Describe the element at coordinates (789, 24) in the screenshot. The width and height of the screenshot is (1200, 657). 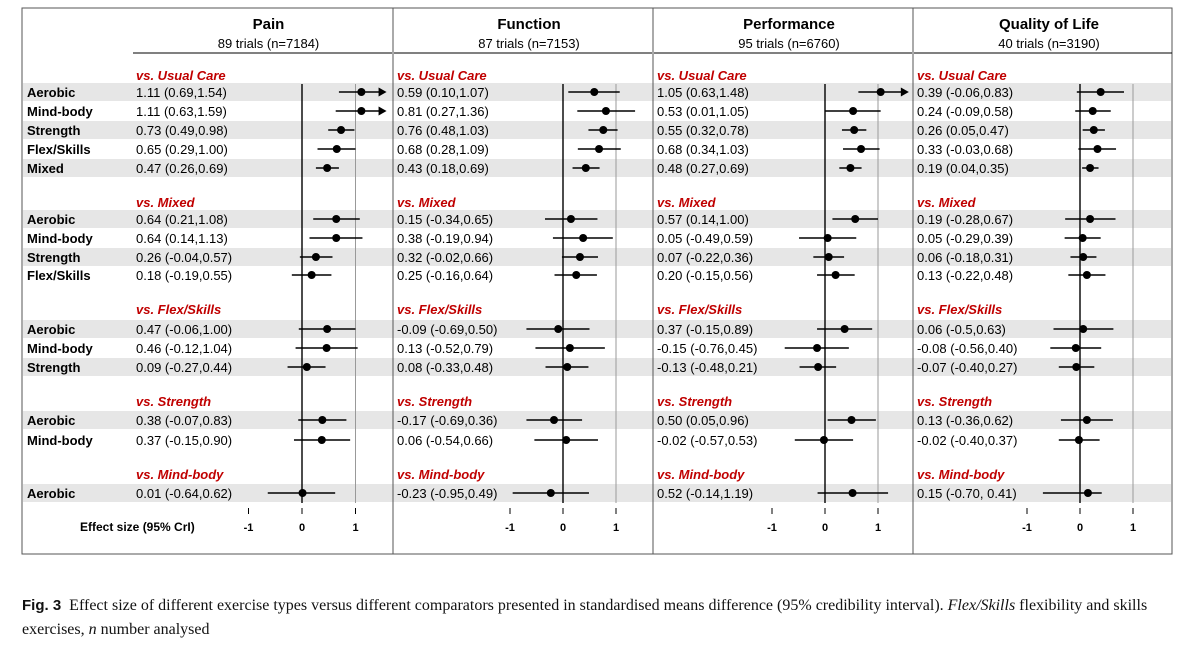
I see `panel-title-performance: Performance` at that location.